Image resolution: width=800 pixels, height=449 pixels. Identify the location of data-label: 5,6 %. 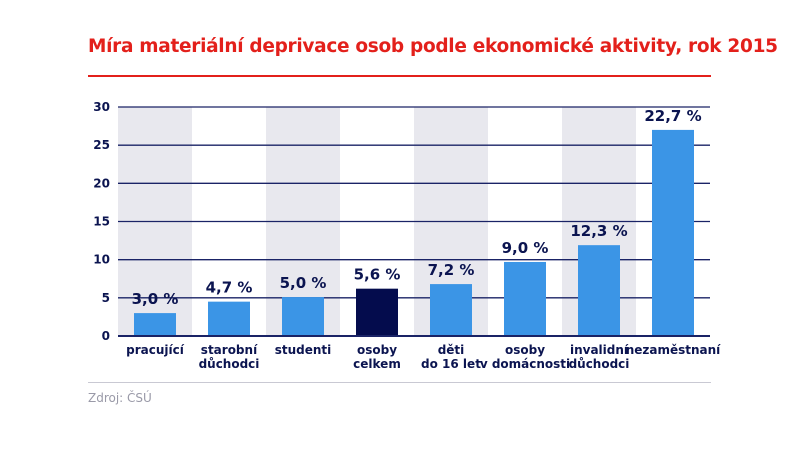
(377, 275).